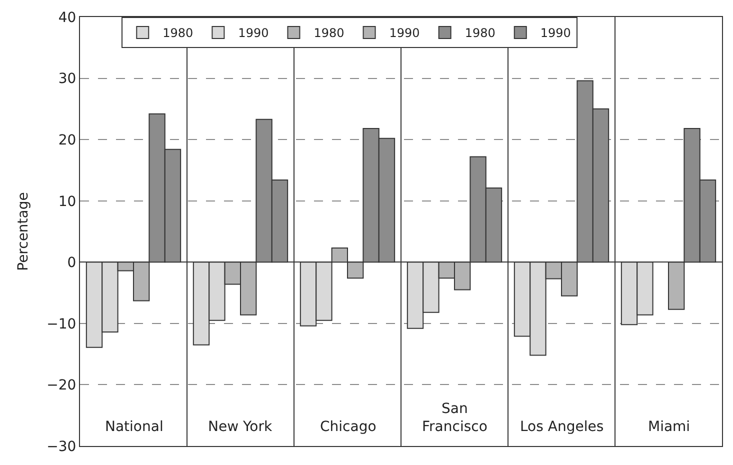 This screenshot has height=465, width=733. What do you see at coordinates (562, 427) in the screenshot?
I see `x-tick-label: Los Angeles` at bounding box center [562, 427].